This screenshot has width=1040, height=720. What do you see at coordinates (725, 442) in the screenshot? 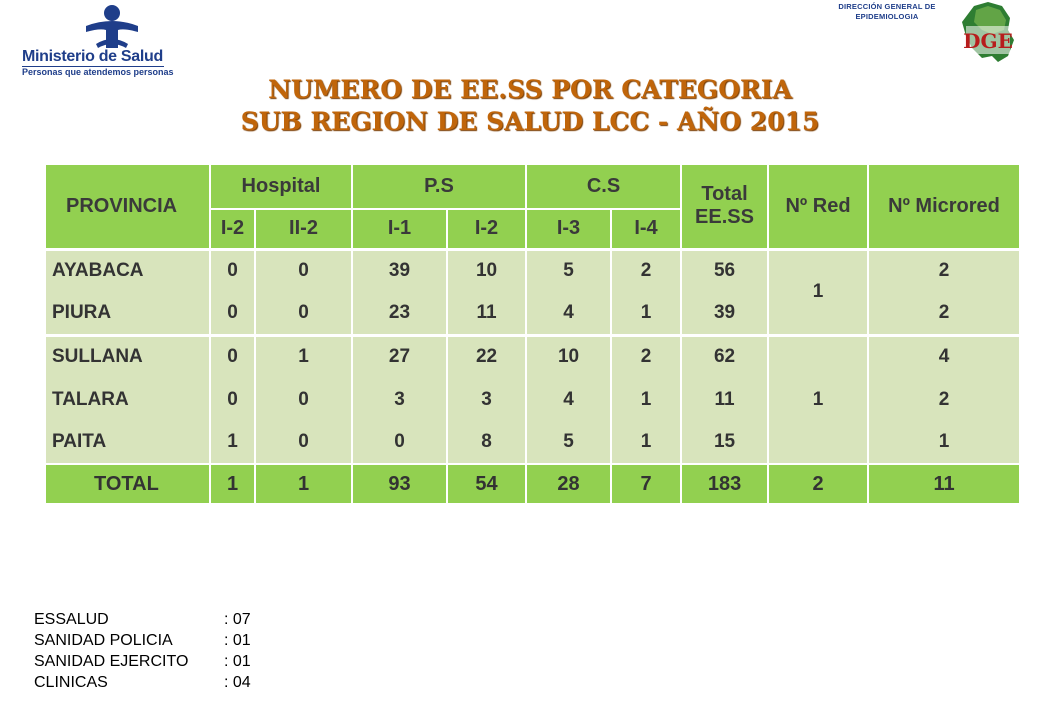
I see `cell-total: 15` at bounding box center [725, 442].